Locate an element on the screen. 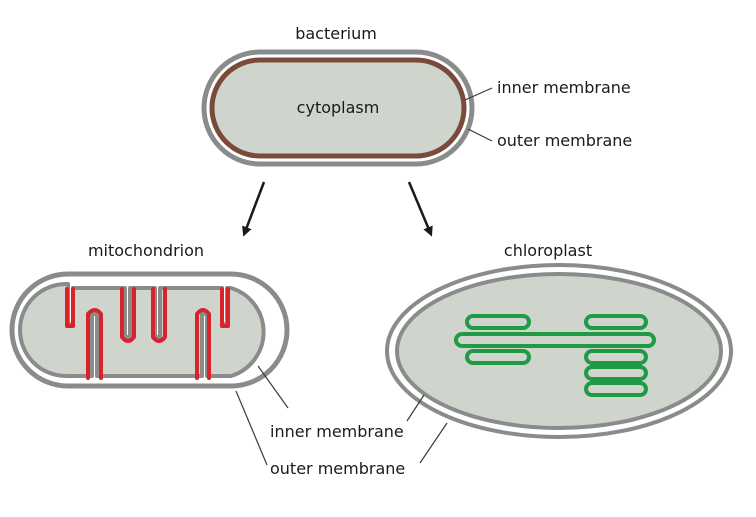 The height and width of the screenshot is (517, 756). shared-inner-membrane-label: inner membrane is located at coordinates (337, 431).